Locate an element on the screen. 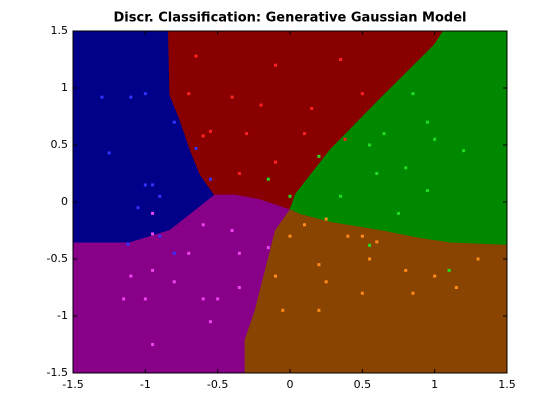 The width and height of the screenshot is (560, 420). y-tick-label: -1.5 is located at coordinates (57, 372).